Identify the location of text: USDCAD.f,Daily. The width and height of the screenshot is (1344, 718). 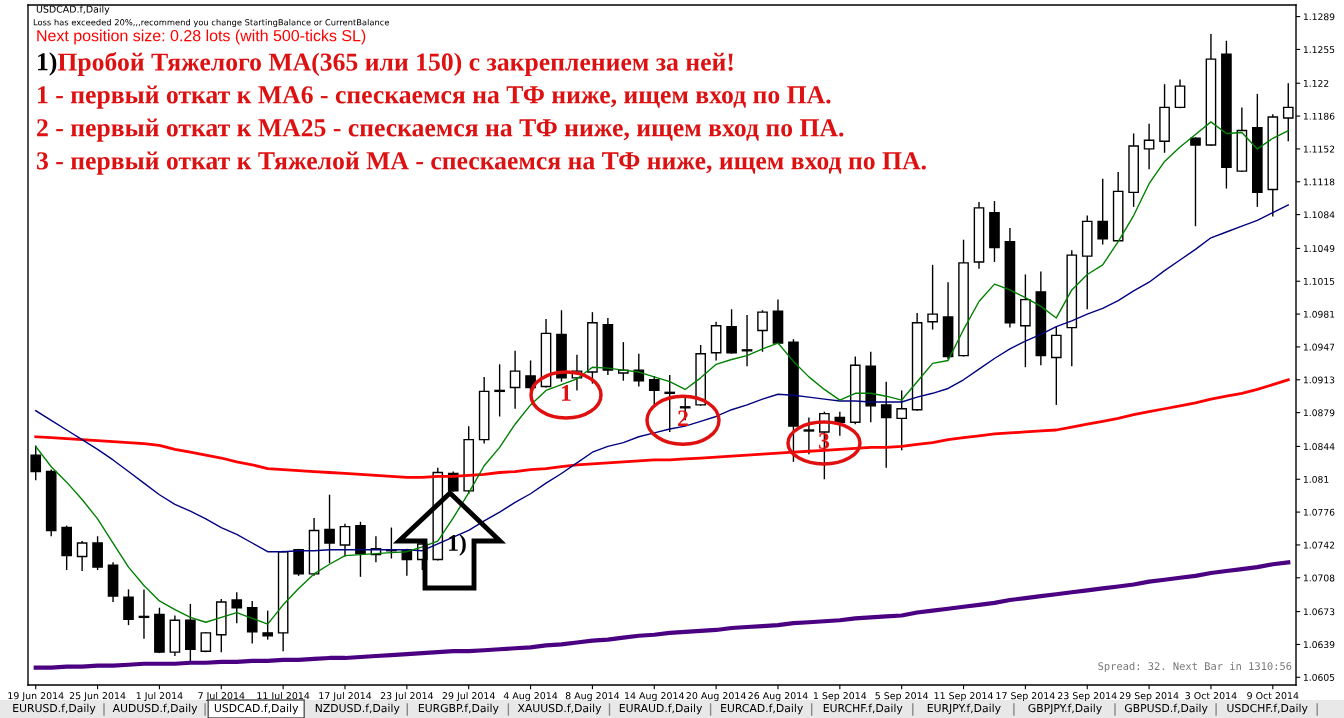
(256, 709).